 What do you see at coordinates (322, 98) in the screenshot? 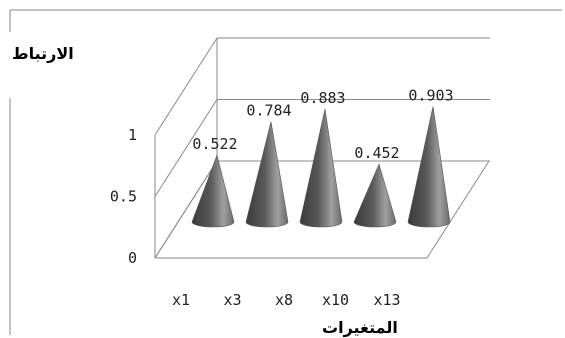
I see `data-label-x8: 0.883` at bounding box center [322, 98].